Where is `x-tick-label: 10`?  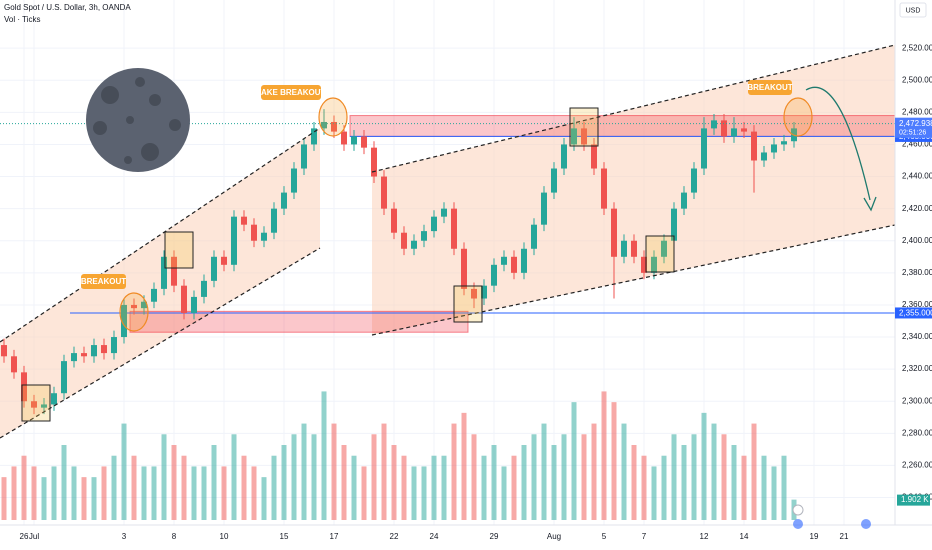 x-tick-label: 10 is located at coordinates (224, 536).